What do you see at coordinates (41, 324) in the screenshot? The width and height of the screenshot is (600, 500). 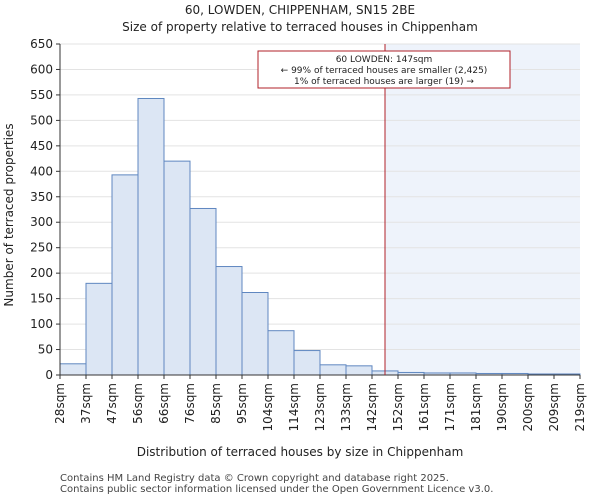 I see `y-tick-label: 100` at bounding box center [41, 324].